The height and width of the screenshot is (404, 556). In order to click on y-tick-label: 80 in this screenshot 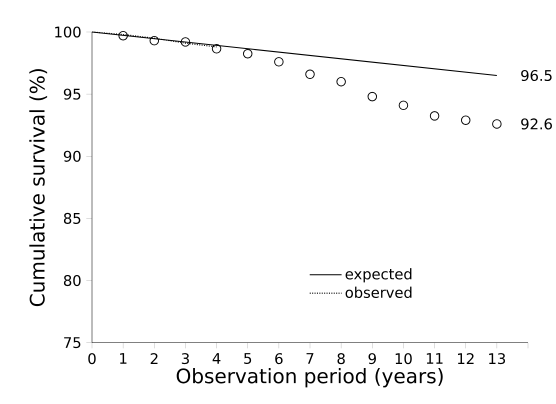, I will do `click(72, 280)`.